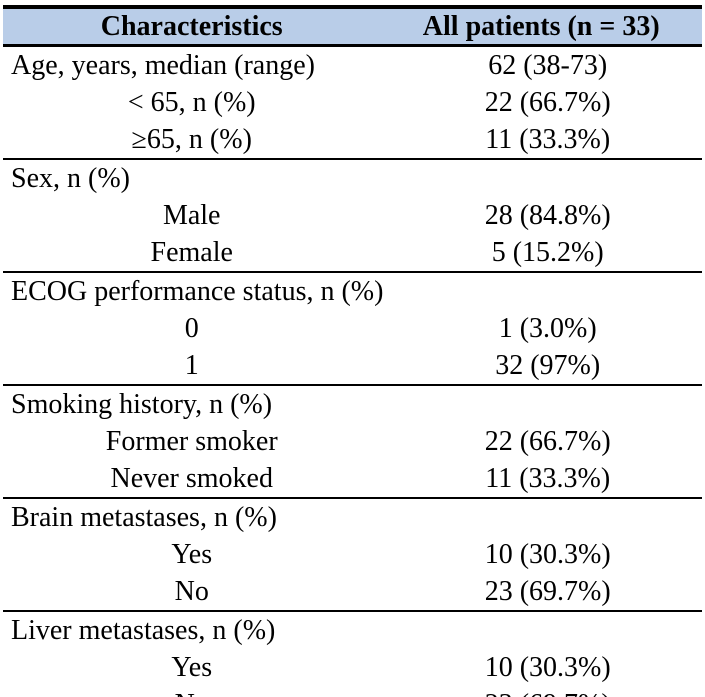  I want to click on value-cell: 28 (84.8%), so click(547, 215).